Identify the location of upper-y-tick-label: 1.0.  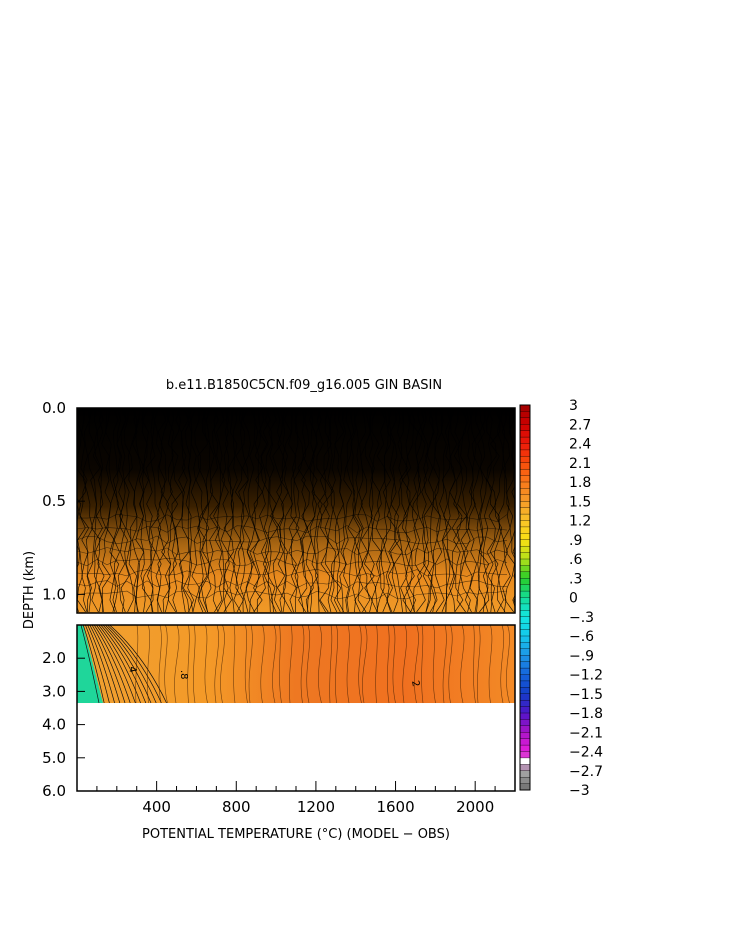
(54, 594).